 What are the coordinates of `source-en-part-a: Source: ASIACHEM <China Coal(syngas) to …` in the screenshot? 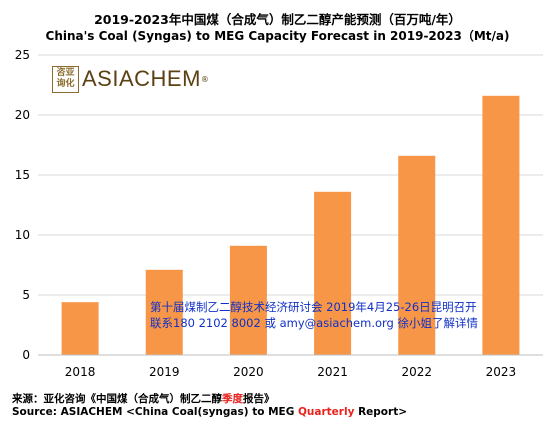 It's located at (155, 412).